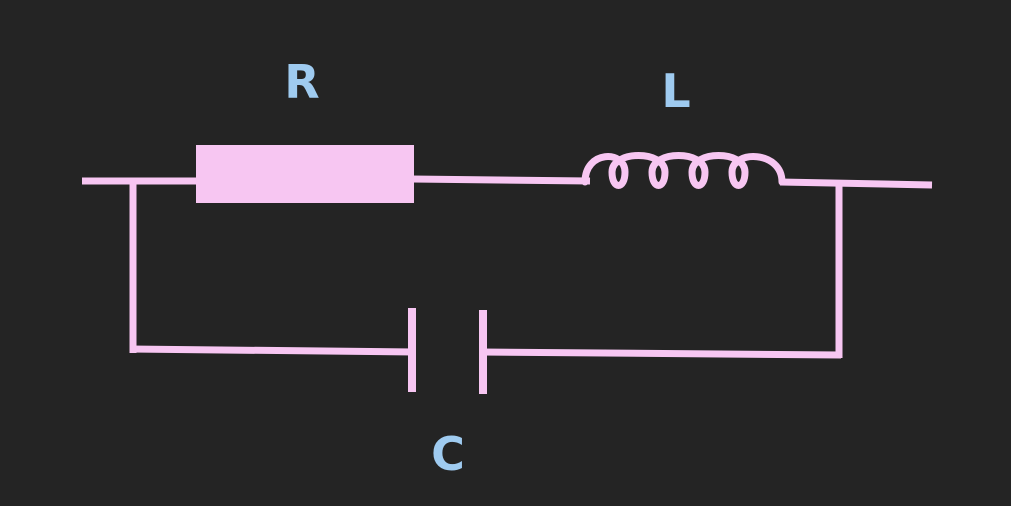 The image size is (1011, 506). I want to click on wire-bottom-right, so click(661, 353).